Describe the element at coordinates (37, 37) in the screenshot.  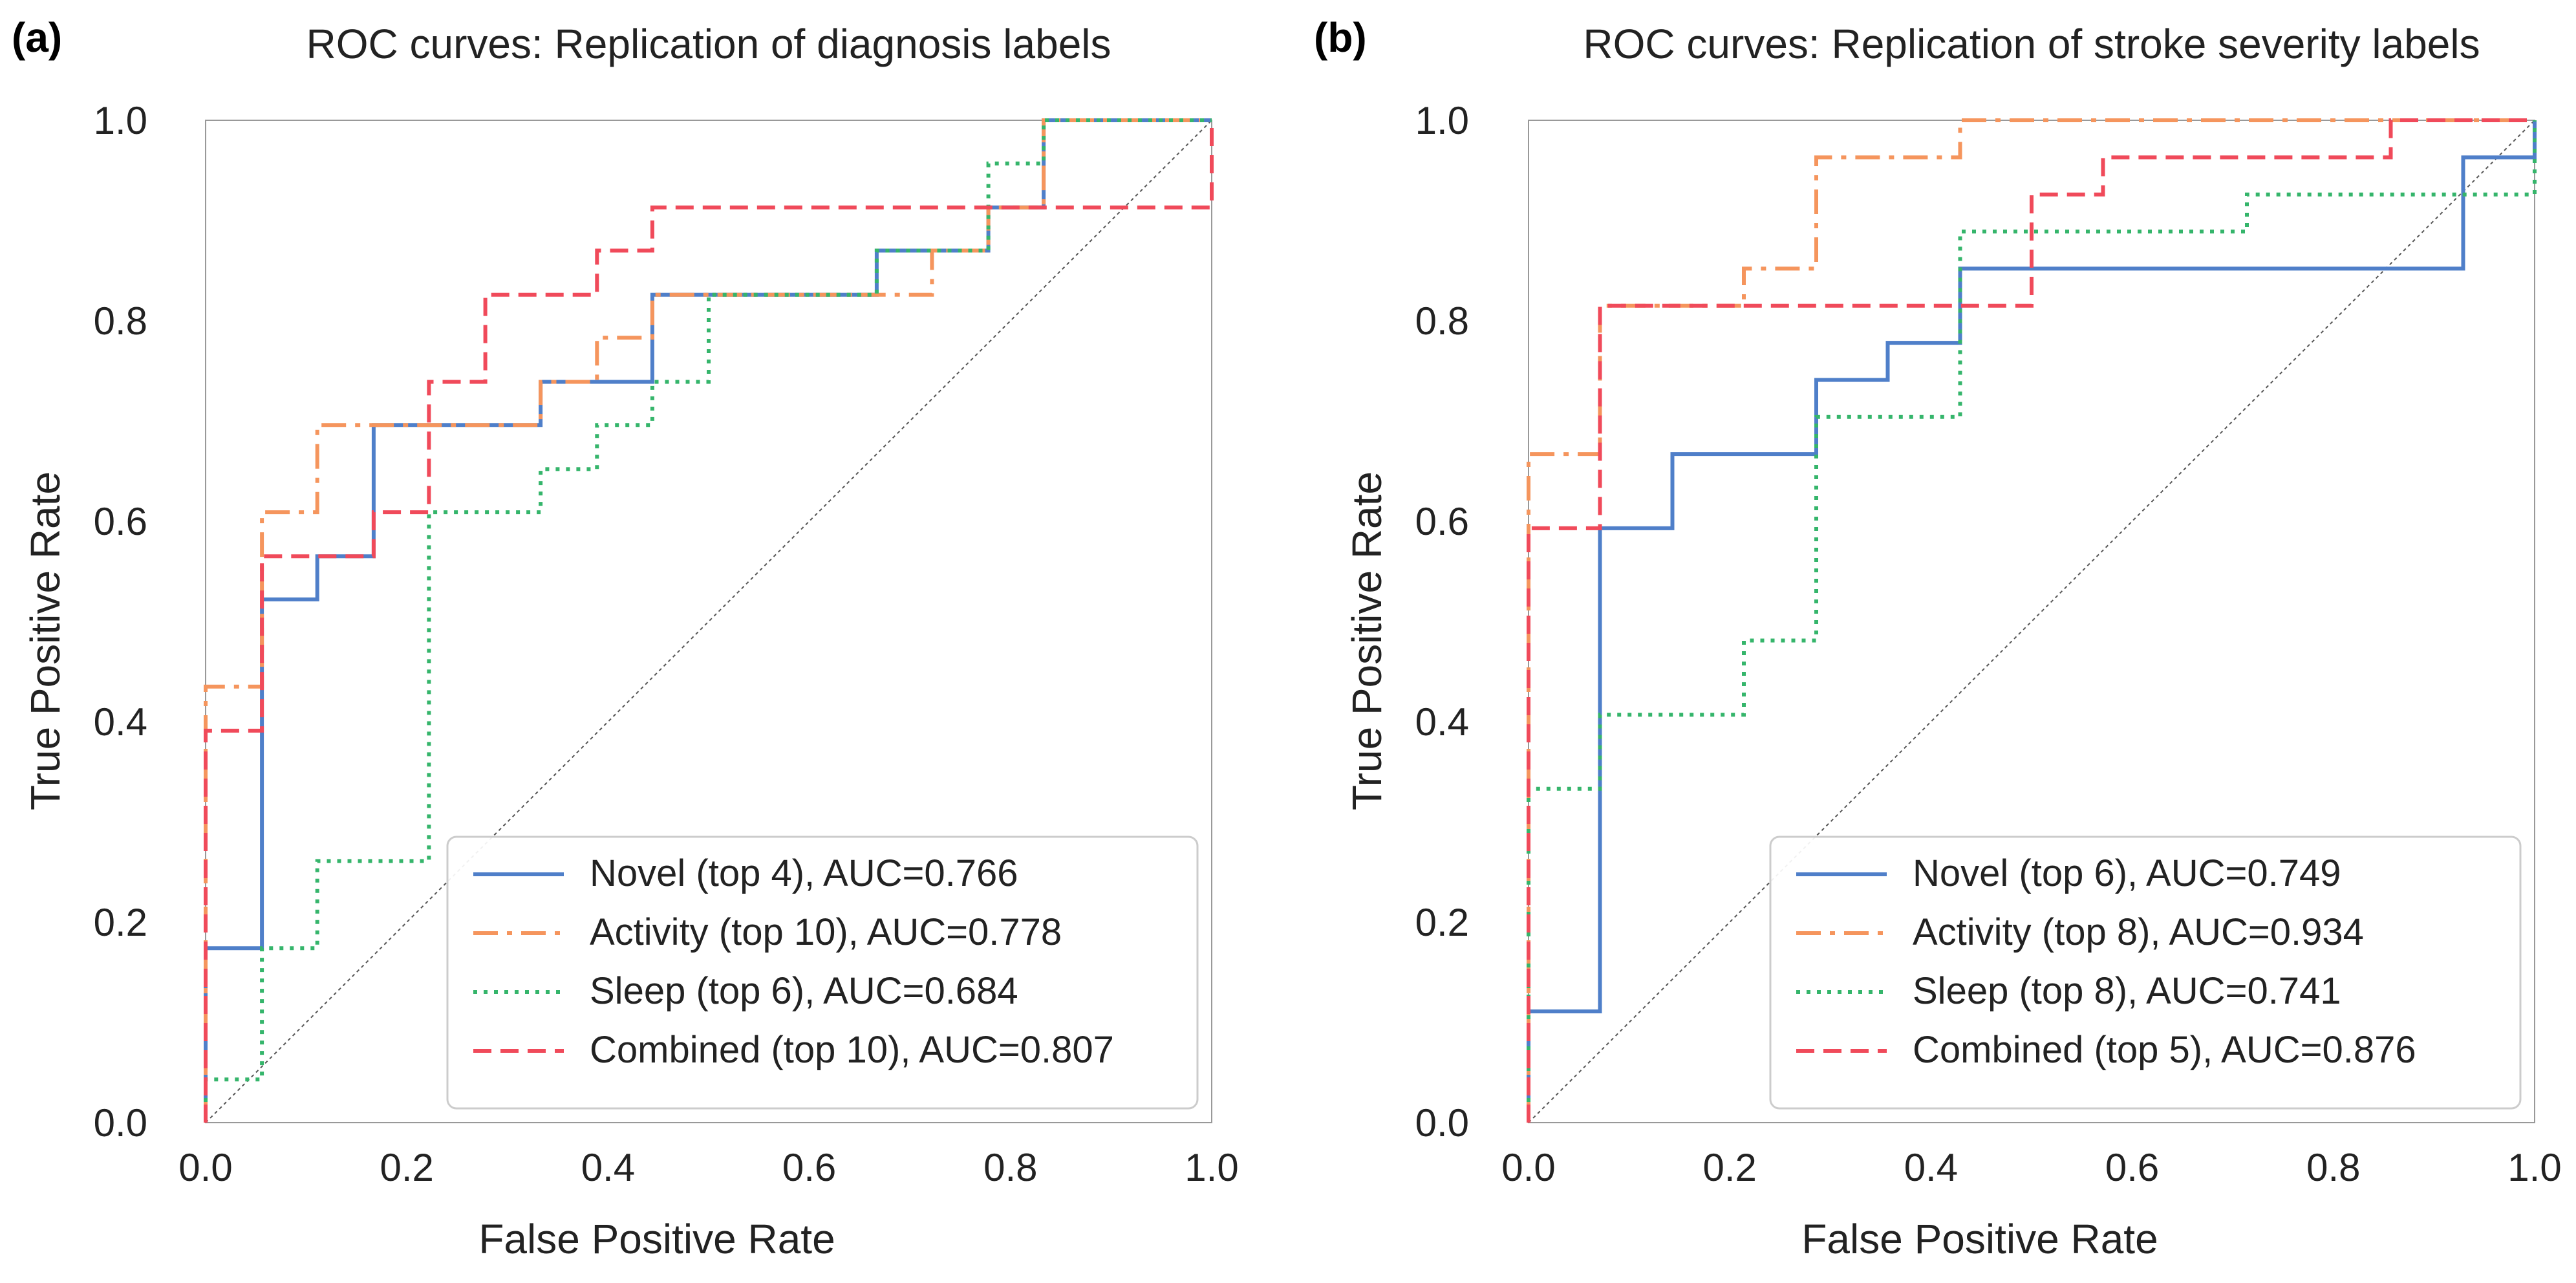
I see `panel-letter: (a)` at that location.